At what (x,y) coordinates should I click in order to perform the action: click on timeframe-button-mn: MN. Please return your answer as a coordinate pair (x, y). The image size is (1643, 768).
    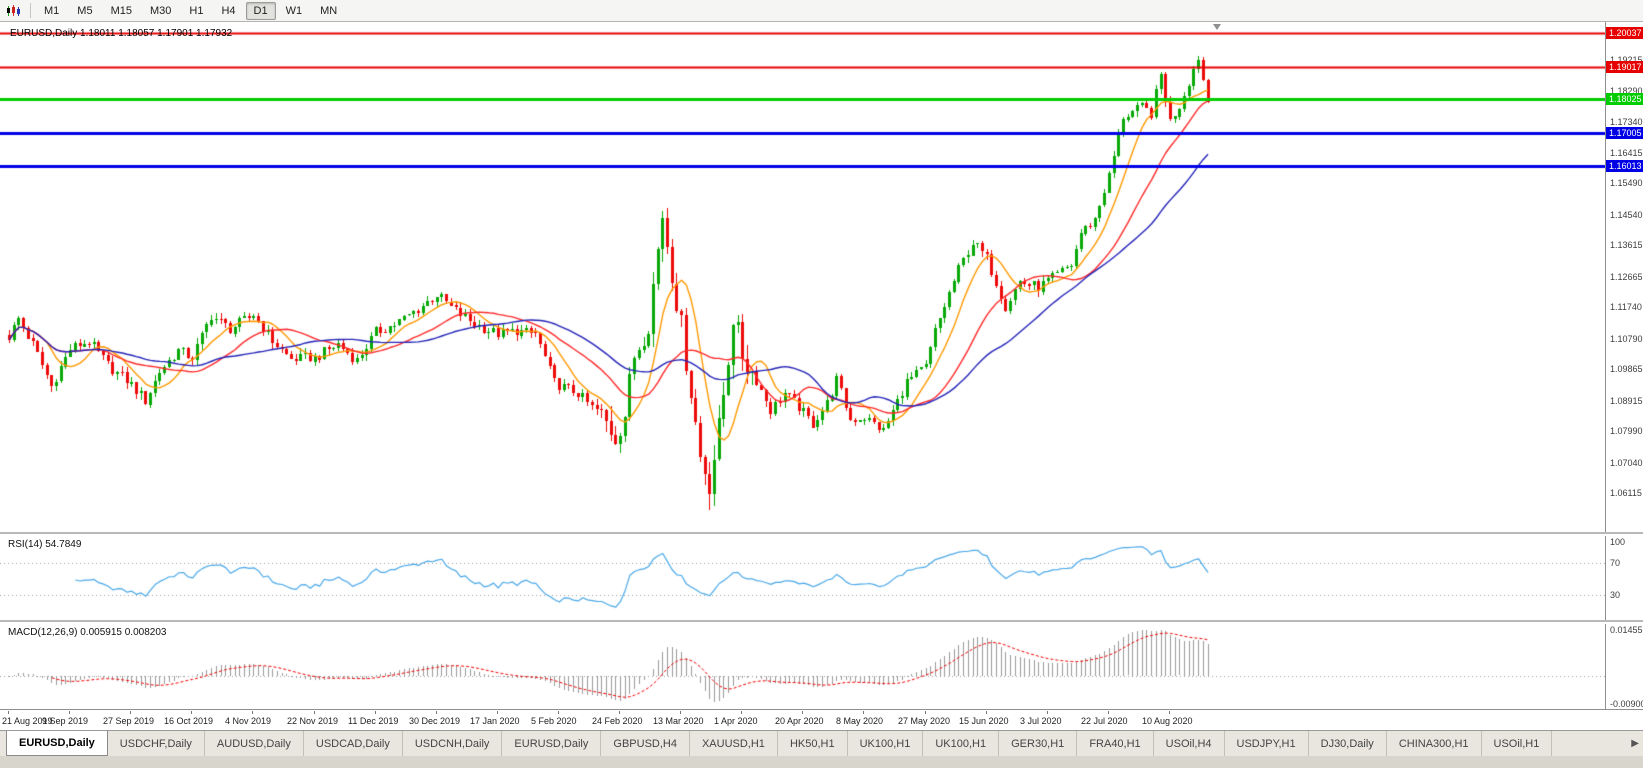
    Looking at the image, I should click on (329, 10).